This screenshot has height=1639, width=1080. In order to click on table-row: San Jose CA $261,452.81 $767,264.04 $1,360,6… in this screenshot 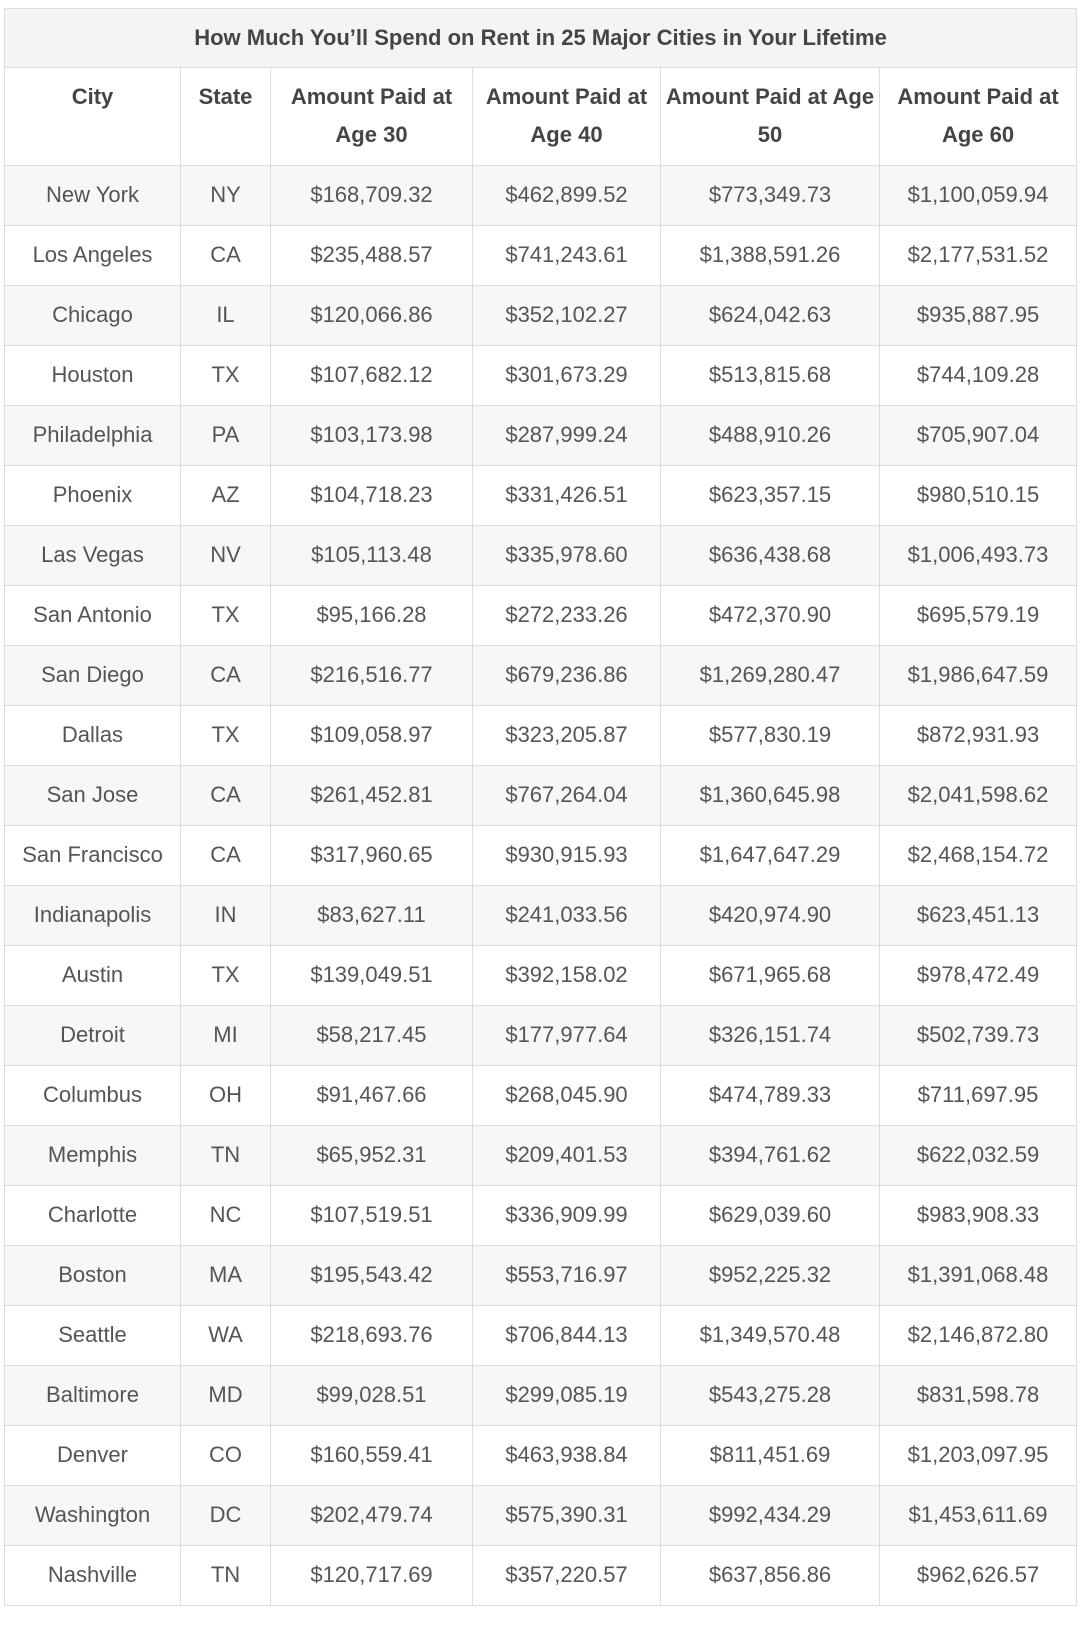, I will do `click(541, 795)`.